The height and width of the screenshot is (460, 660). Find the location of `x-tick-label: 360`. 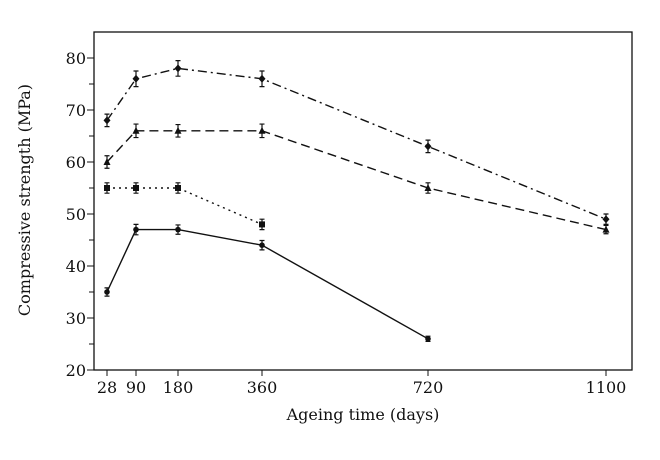

x-tick-label: 360 is located at coordinates (262, 387).